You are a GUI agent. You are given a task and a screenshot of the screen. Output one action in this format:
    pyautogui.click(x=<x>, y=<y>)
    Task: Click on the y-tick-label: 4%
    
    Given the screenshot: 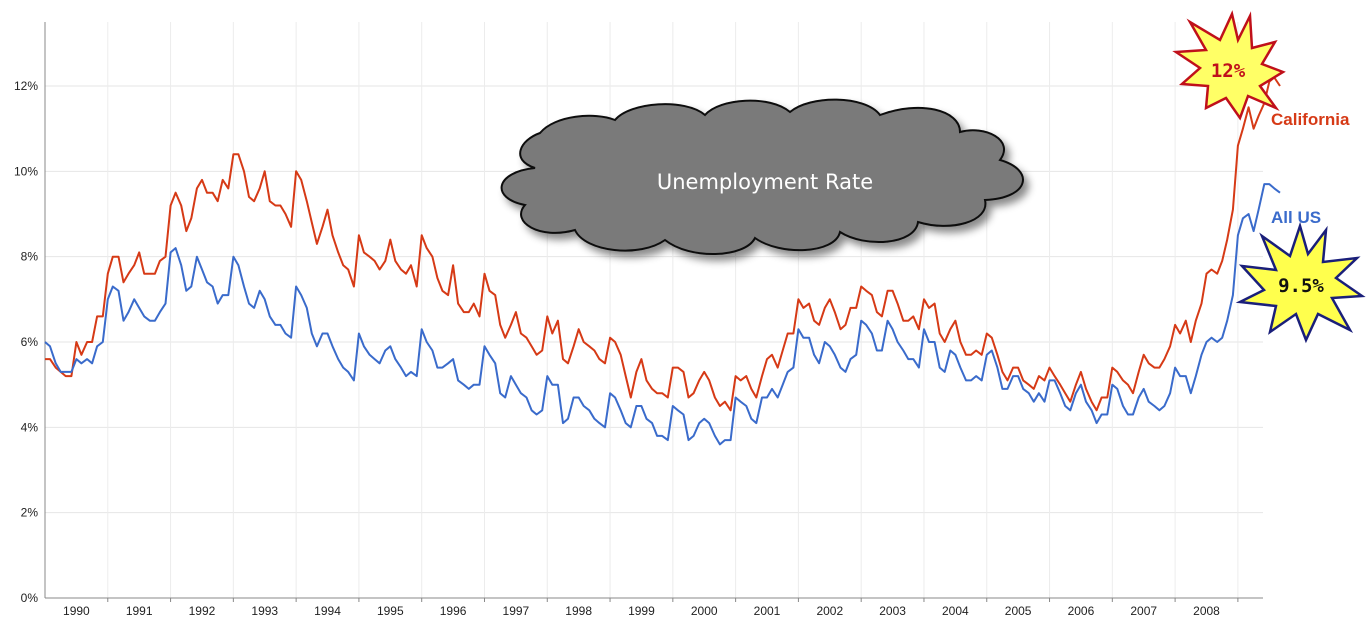 What is the action you would take?
    pyautogui.click(x=30, y=427)
    